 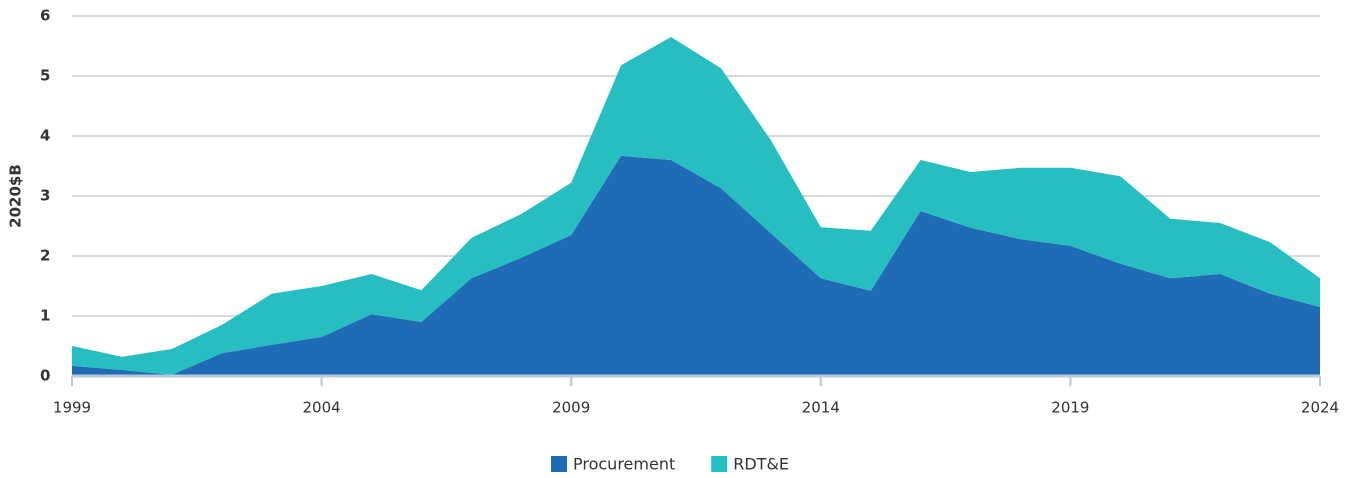 I want to click on y-tick-label: 2, so click(x=45, y=256).